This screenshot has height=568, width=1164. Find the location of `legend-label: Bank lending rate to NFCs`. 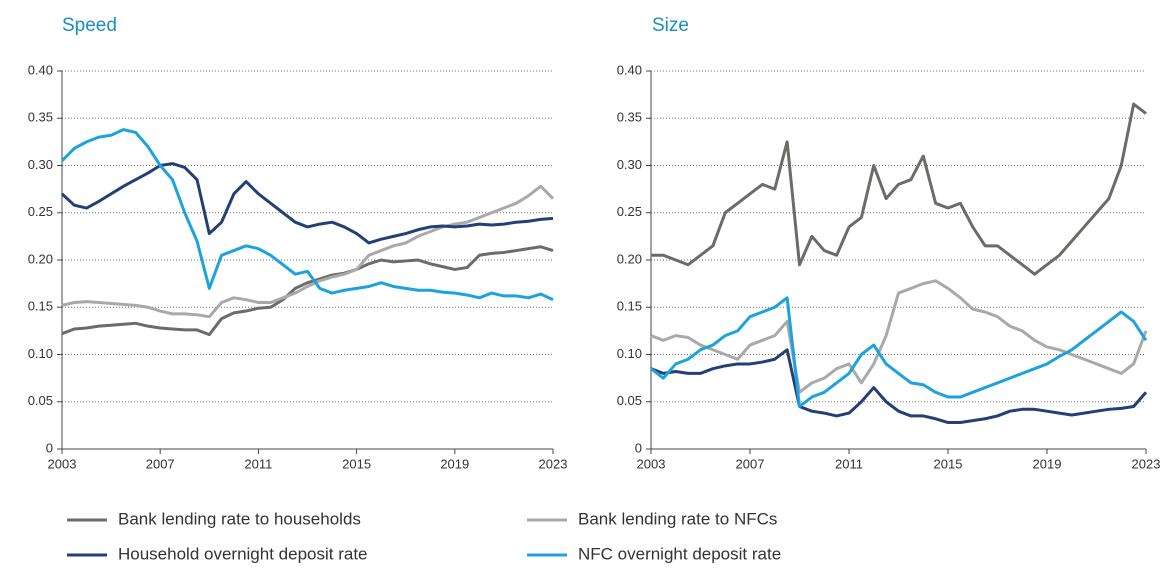

legend-label: Bank lending rate to NFCs is located at coordinates (677, 518).